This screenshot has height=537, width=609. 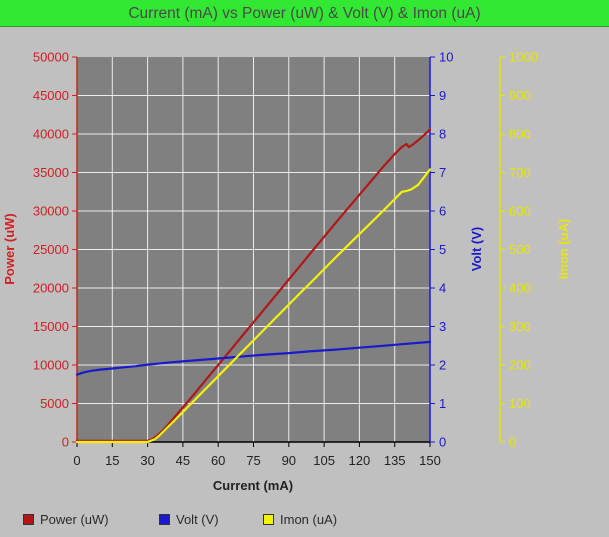 I want to click on legend-item-imon: Imon (uA), so click(x=300, y=519).